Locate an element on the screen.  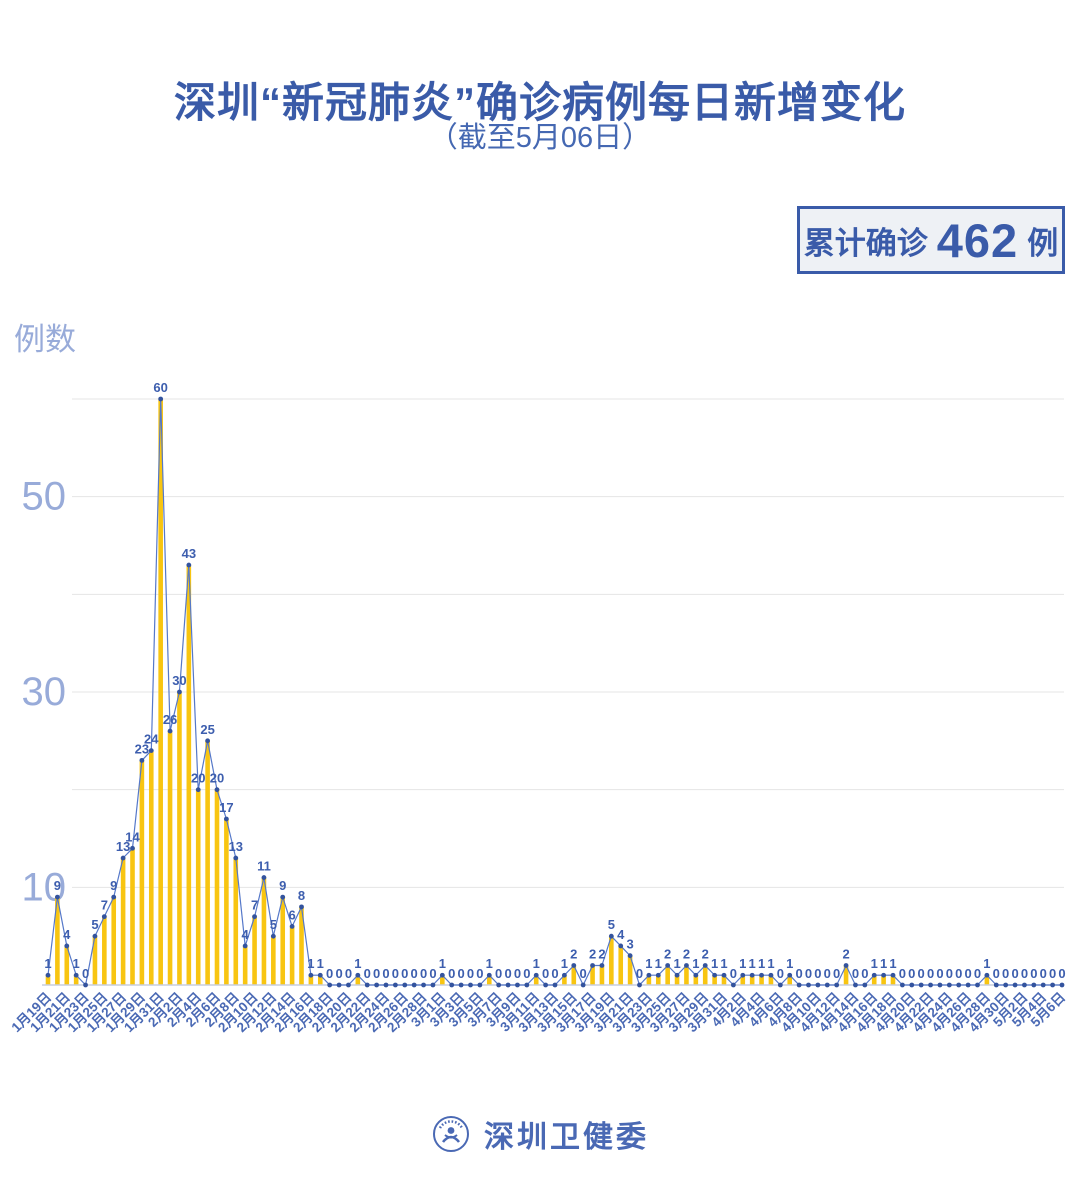
data-label: 26 is located at coordinates (170, 719).